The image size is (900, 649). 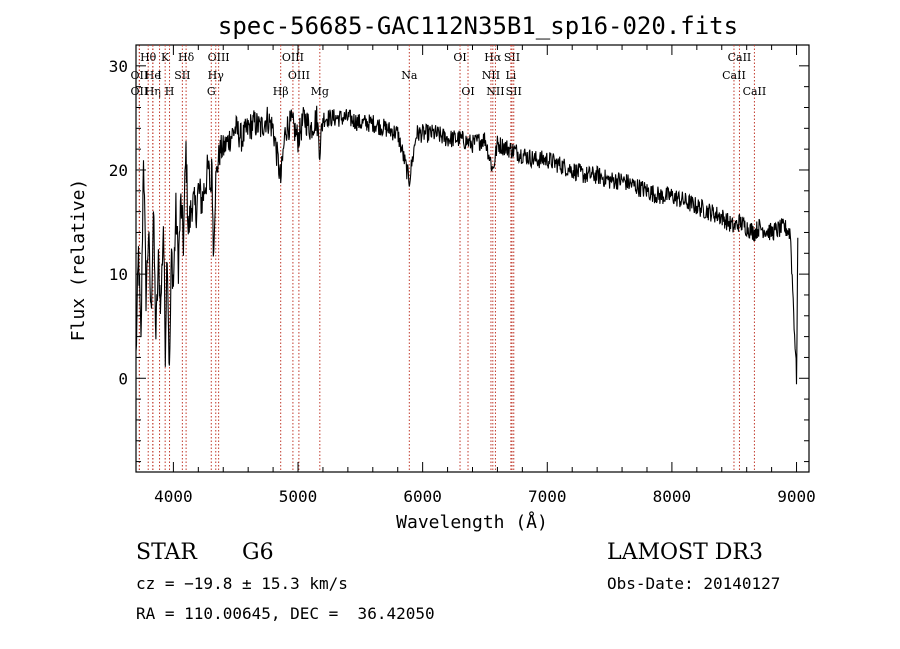 What do you see at coordinates (242, 583) in the screenshot?
I see `redshift-cz: cz = −19.8 ± 15.3 km/s` at bounding box center [242, 583].